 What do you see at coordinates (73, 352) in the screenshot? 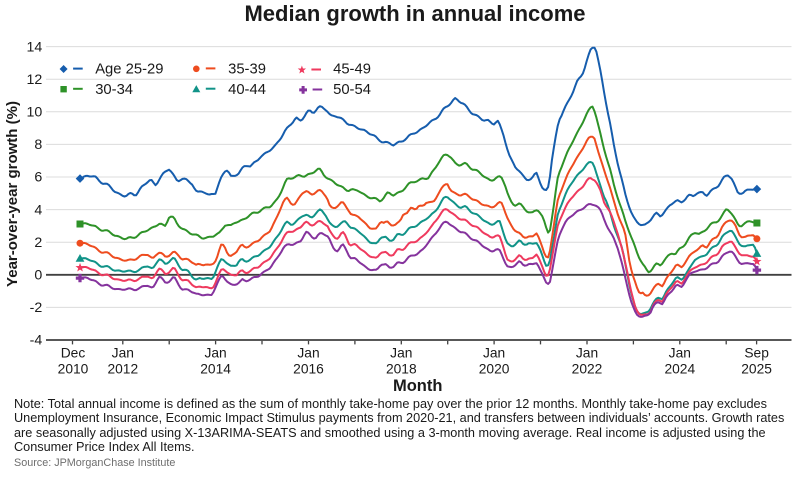
I see `svg-text: Dec` at bounding box center [73, 352].